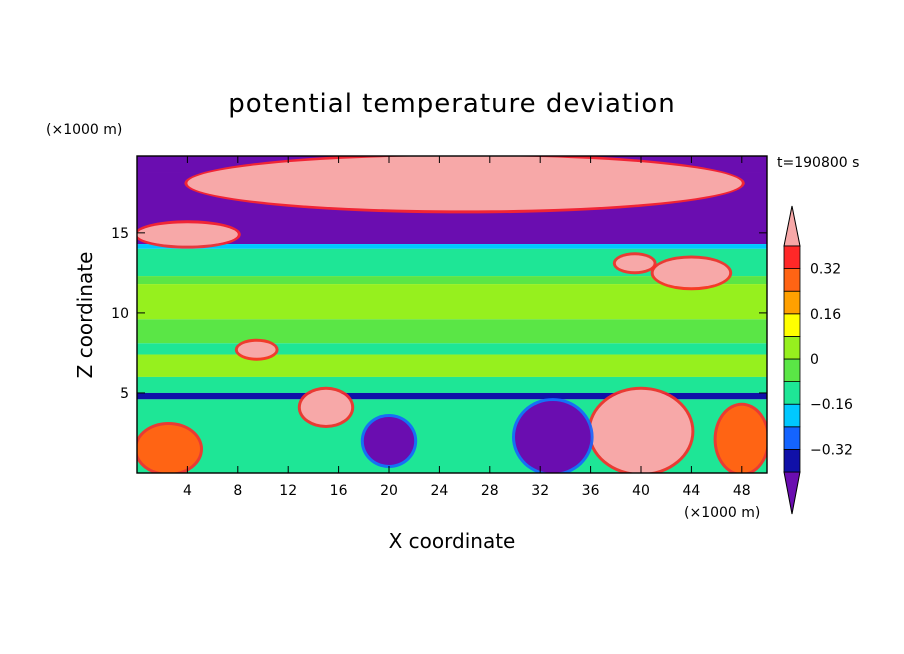 The width and height of the screenshot is (904, 654). Describe the element at coordinates (831, 405) in the screenshot. I see `colorbar-tick-label: −0.16` at that location.